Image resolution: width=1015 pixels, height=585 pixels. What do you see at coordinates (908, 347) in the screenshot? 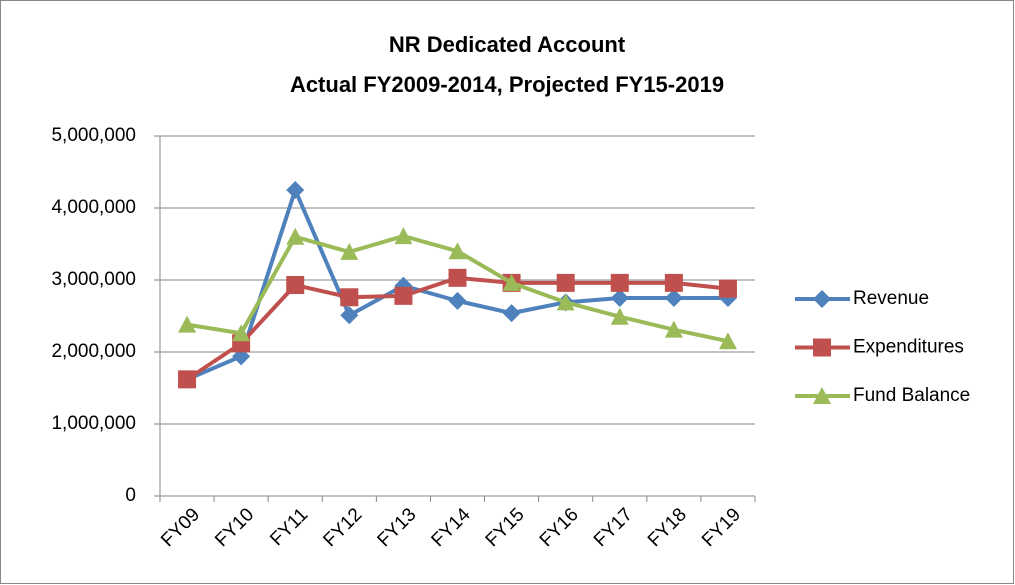
I see `legend-label: Expenditures` at bounding box center [908, 347].